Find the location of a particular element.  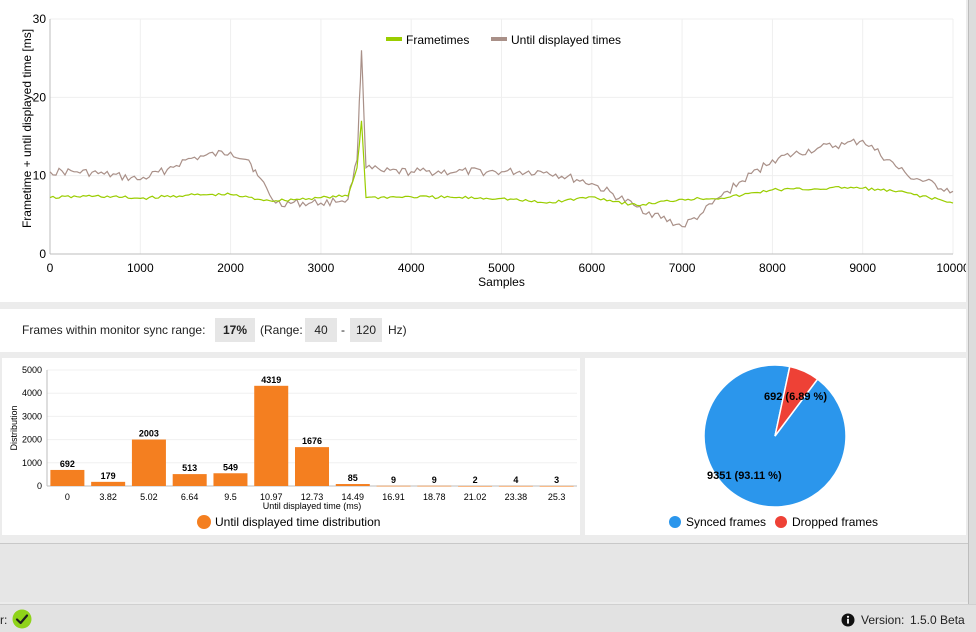

sync-range-label: Frames within monitor sync range: is located at coordinates (114, 330).